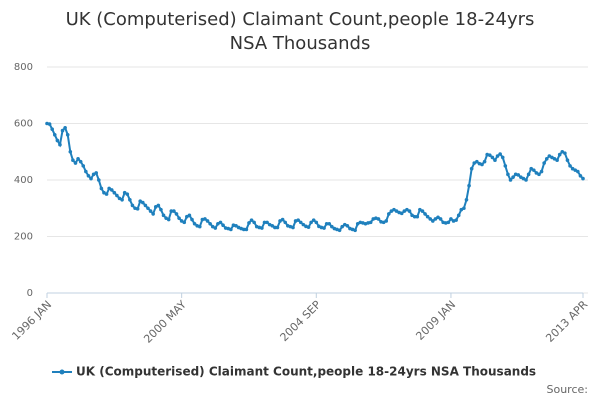 Image resolution: width=600 pixels, height=400 pixels. What do you see at coordinates (62, 372) in the screenshot?
I see `legend-marker` at bounding box center [62, 372].